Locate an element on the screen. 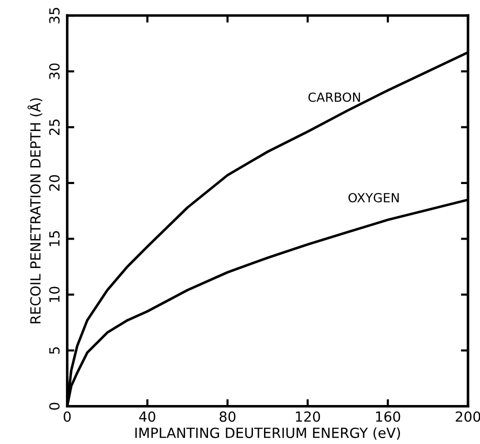  x-axis-title: IMPLANTING DEUTERIUM ENERGY (eV) is located at coordinates (267, 433).